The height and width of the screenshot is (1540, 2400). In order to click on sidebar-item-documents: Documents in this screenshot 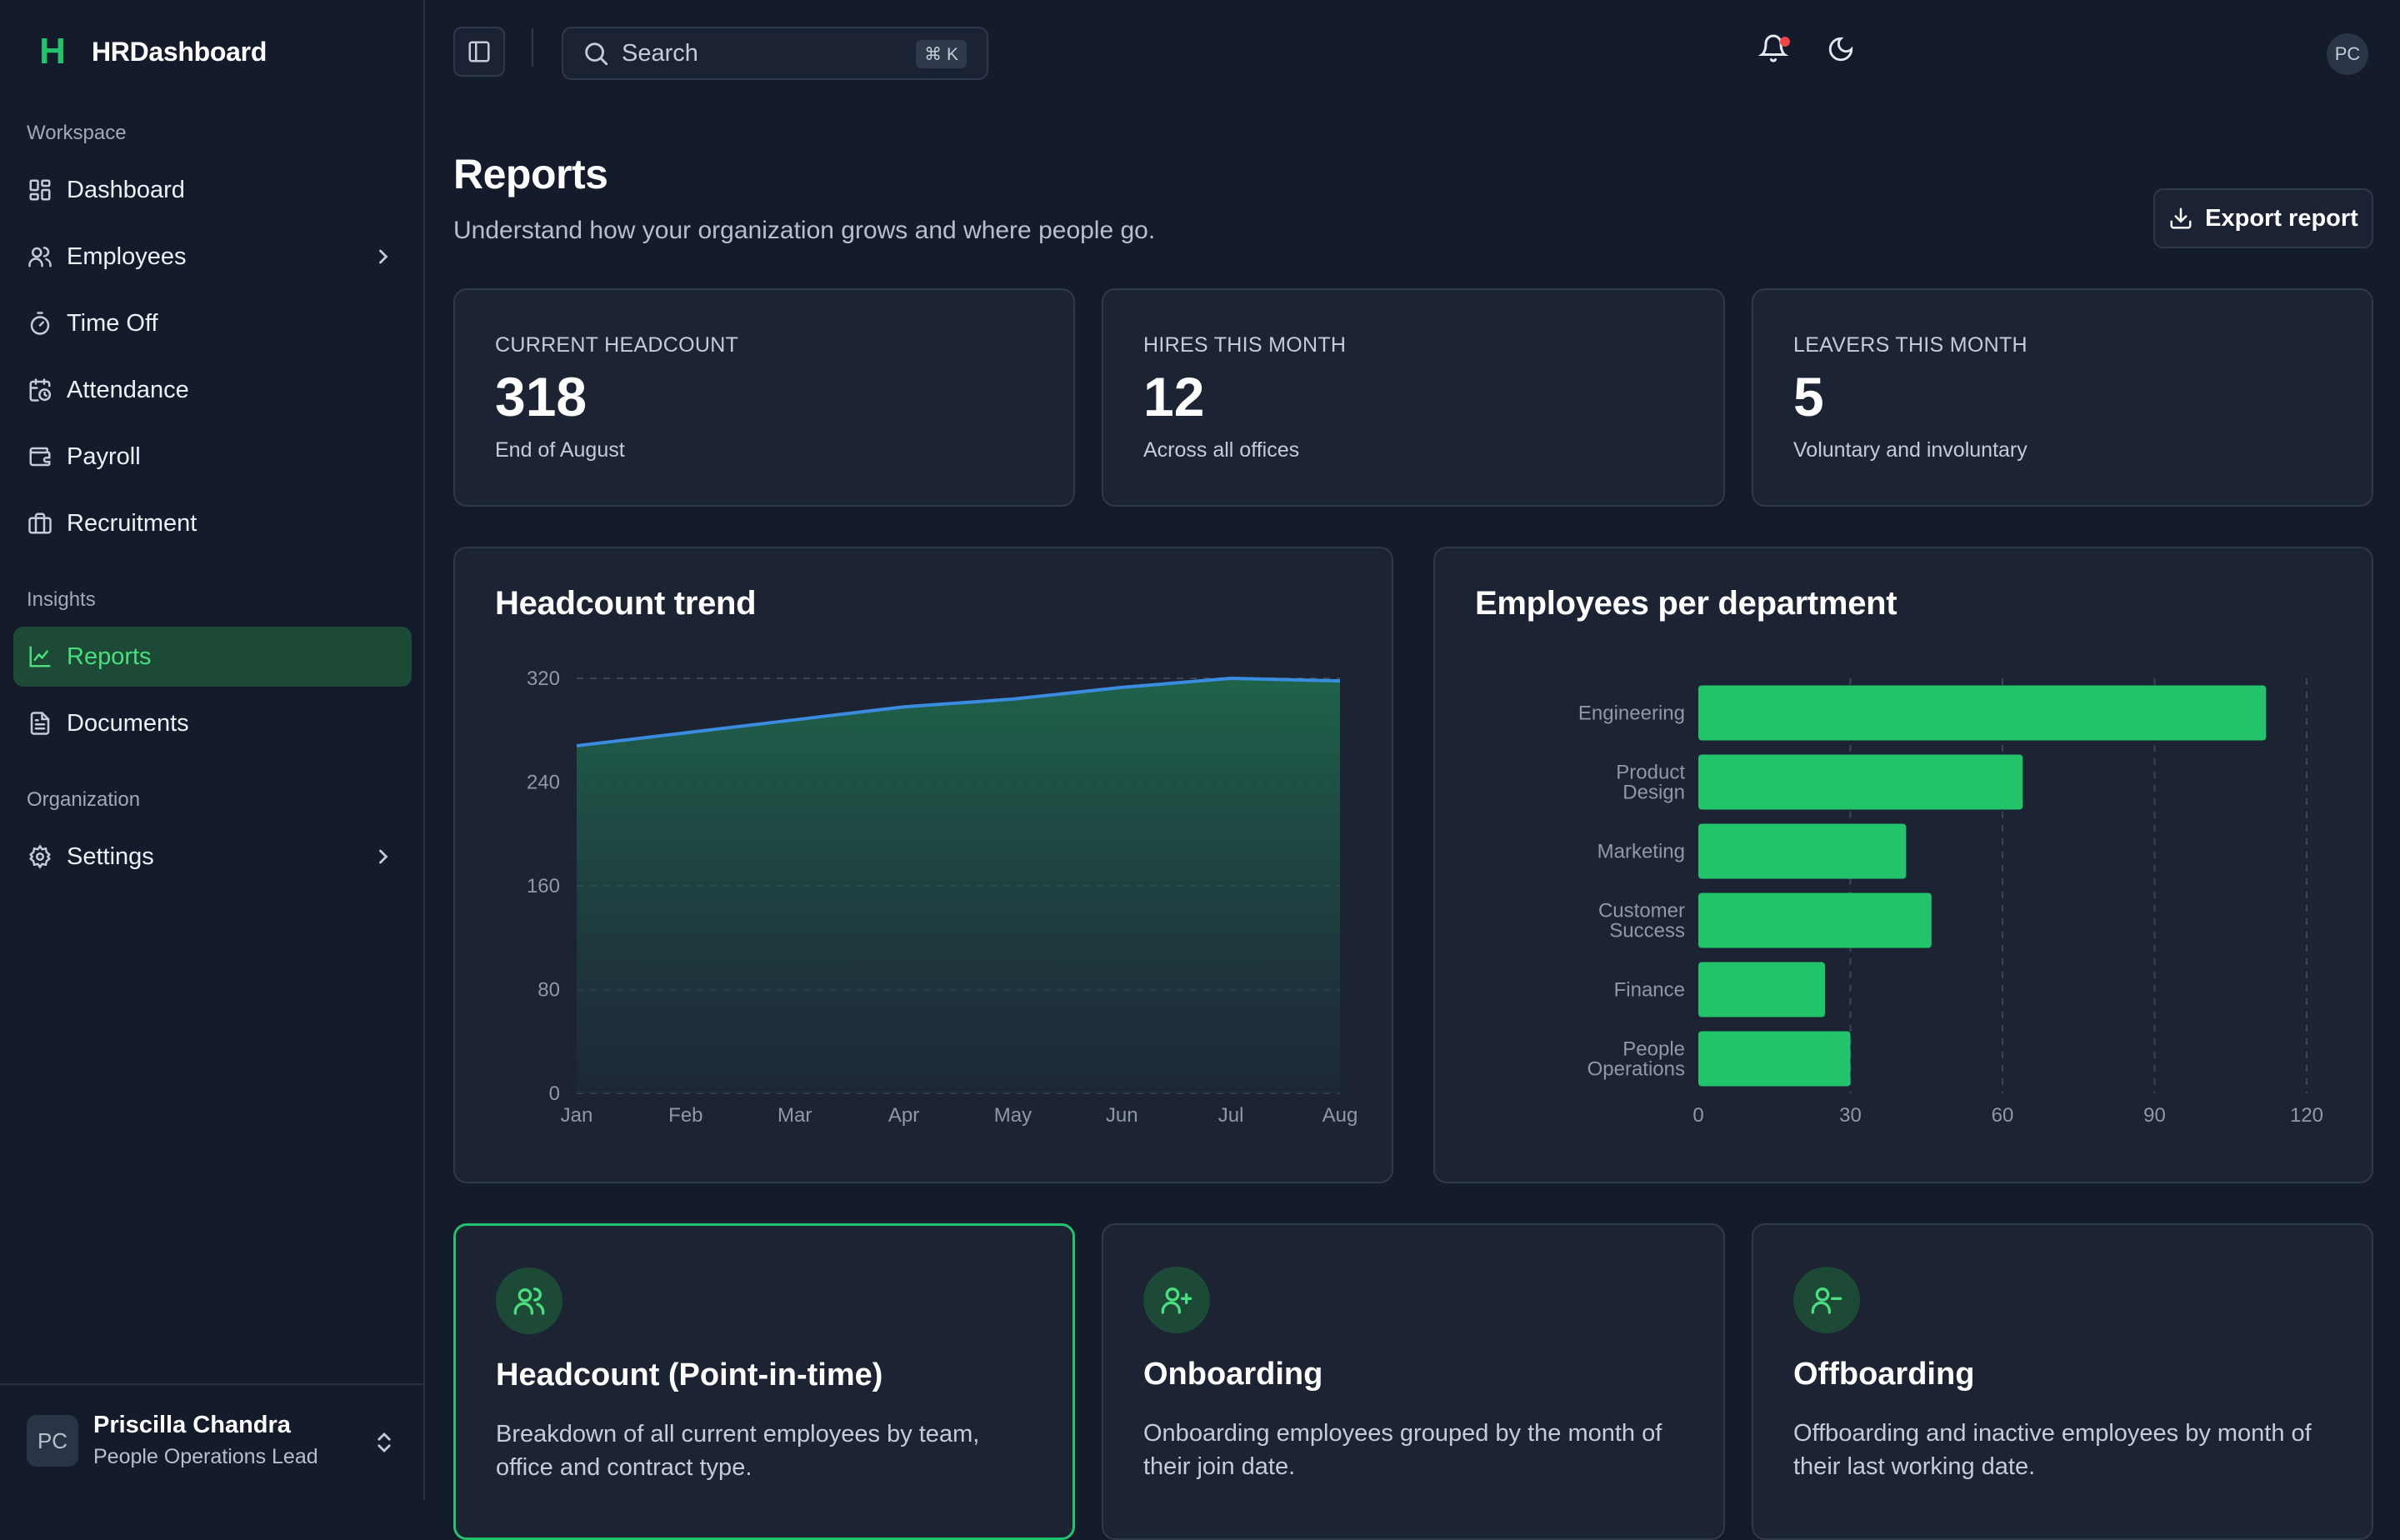, I will do `click(212, 723)`.